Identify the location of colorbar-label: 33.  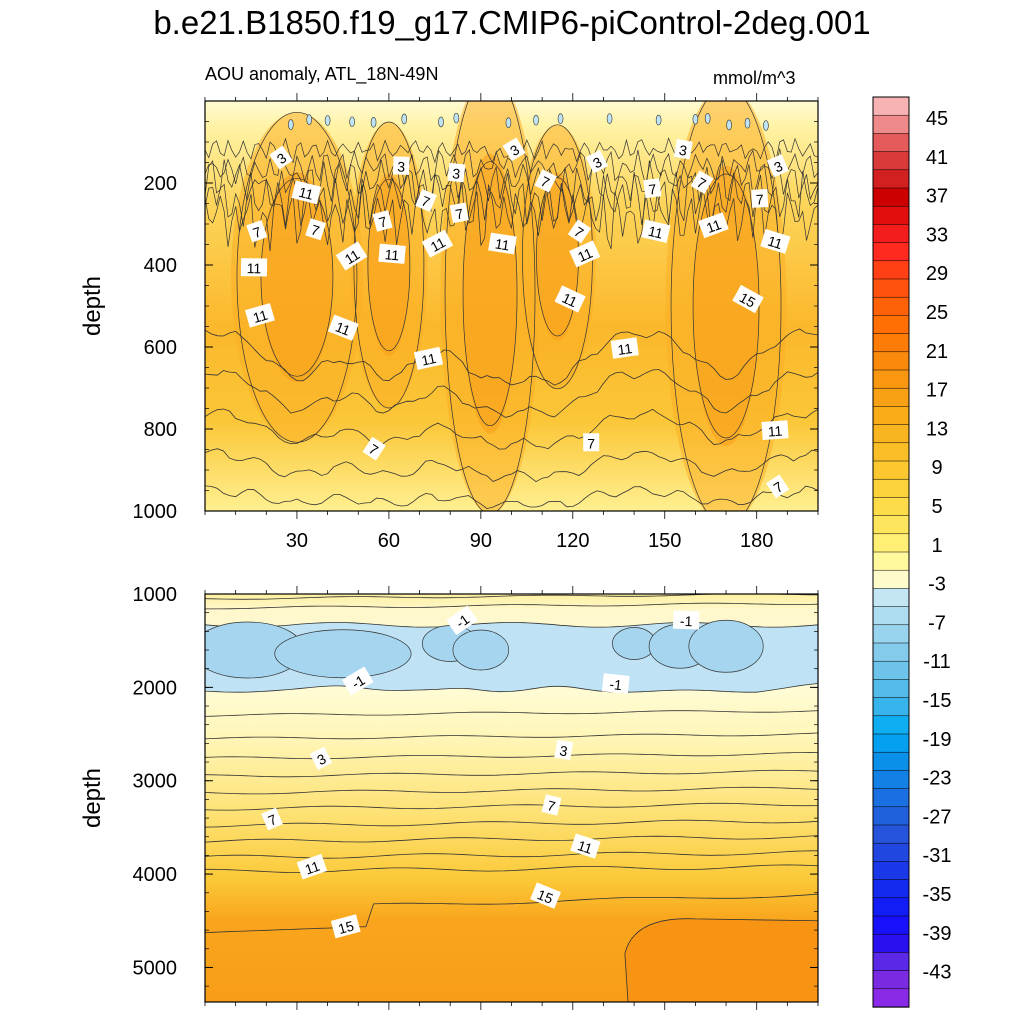
(937, 235).